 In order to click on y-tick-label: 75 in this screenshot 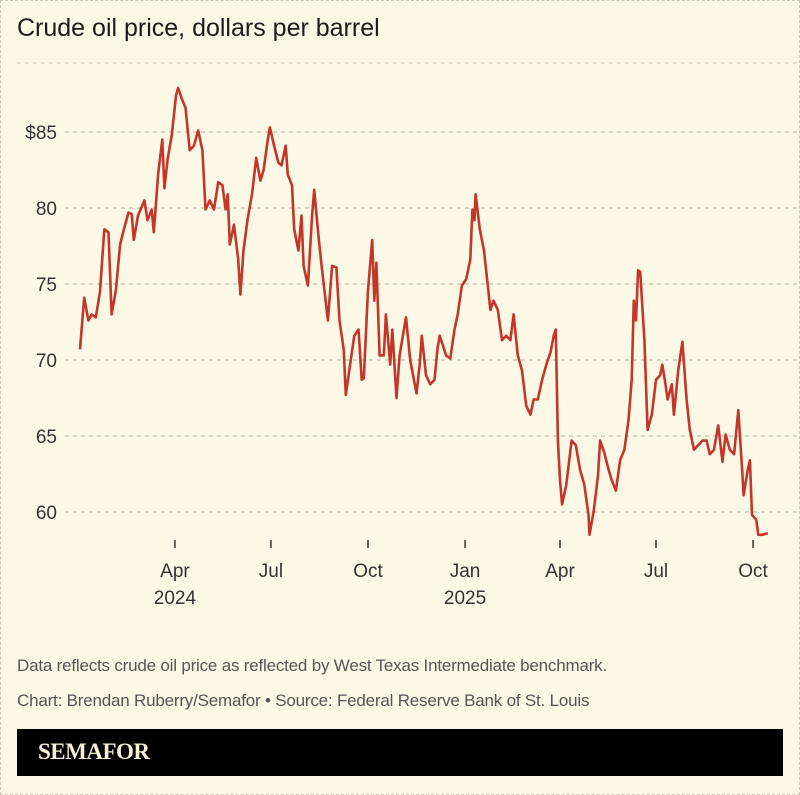, I will do `click(46, 285)`.